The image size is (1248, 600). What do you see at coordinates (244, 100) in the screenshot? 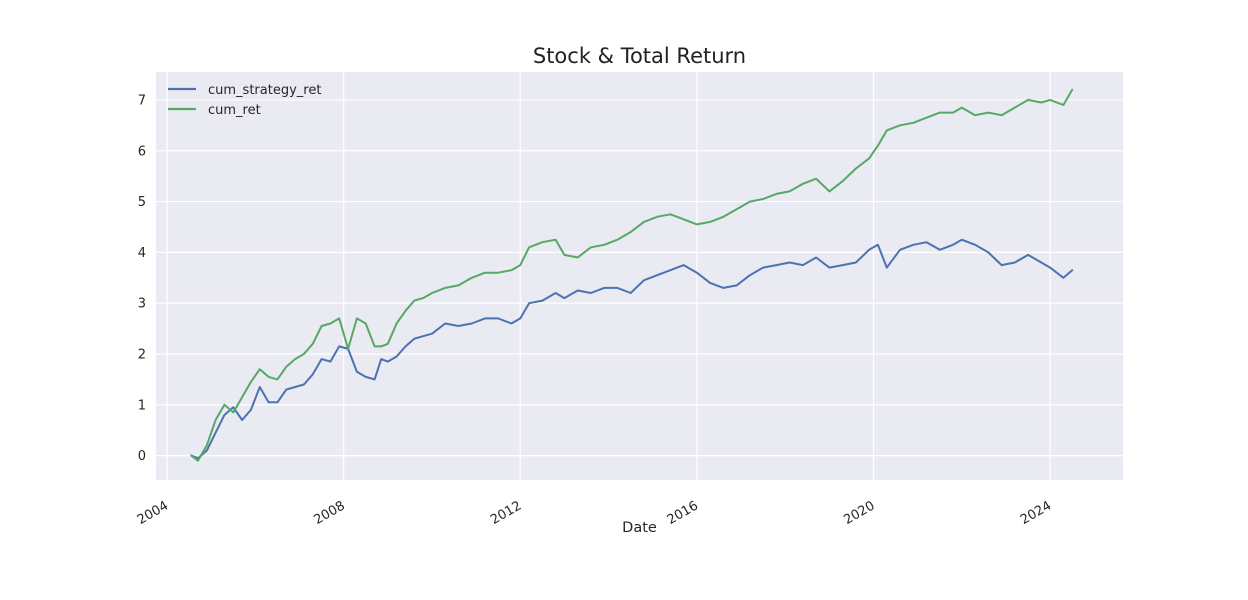
I see `legend: cum_strategy_ret cum_ret` at bounding box center [244, 100].